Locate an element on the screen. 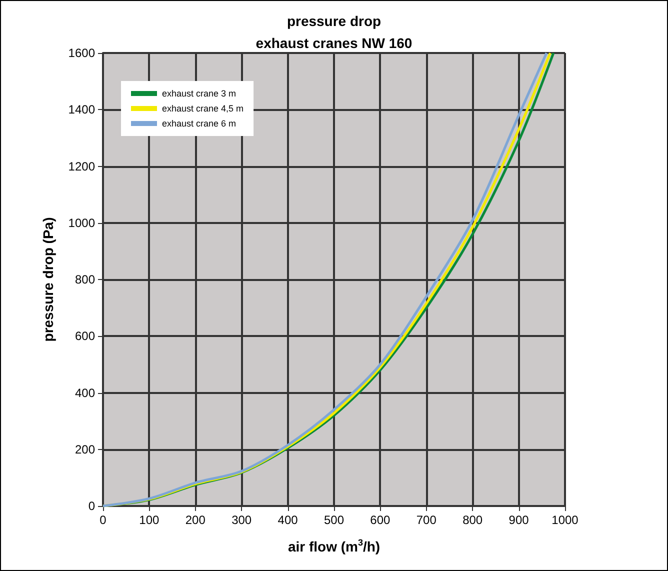  y-tick-label: 200 is located at coordinates (85, 449).